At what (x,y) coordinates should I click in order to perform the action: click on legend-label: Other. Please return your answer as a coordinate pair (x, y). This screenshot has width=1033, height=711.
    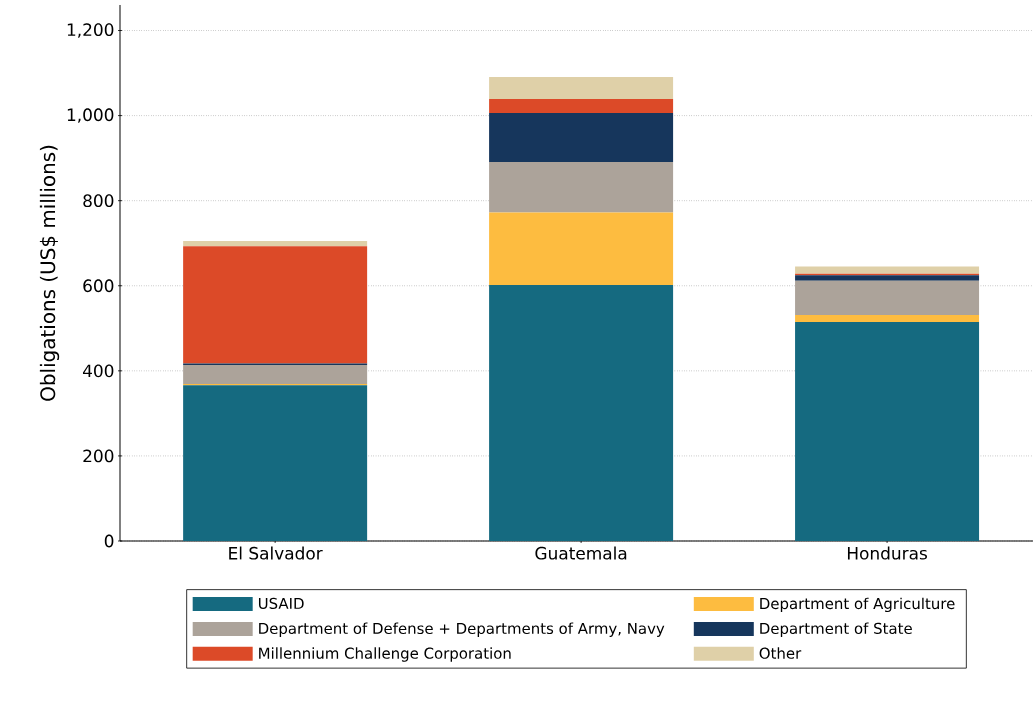
    Looking at the image, I should click on (780, 653).